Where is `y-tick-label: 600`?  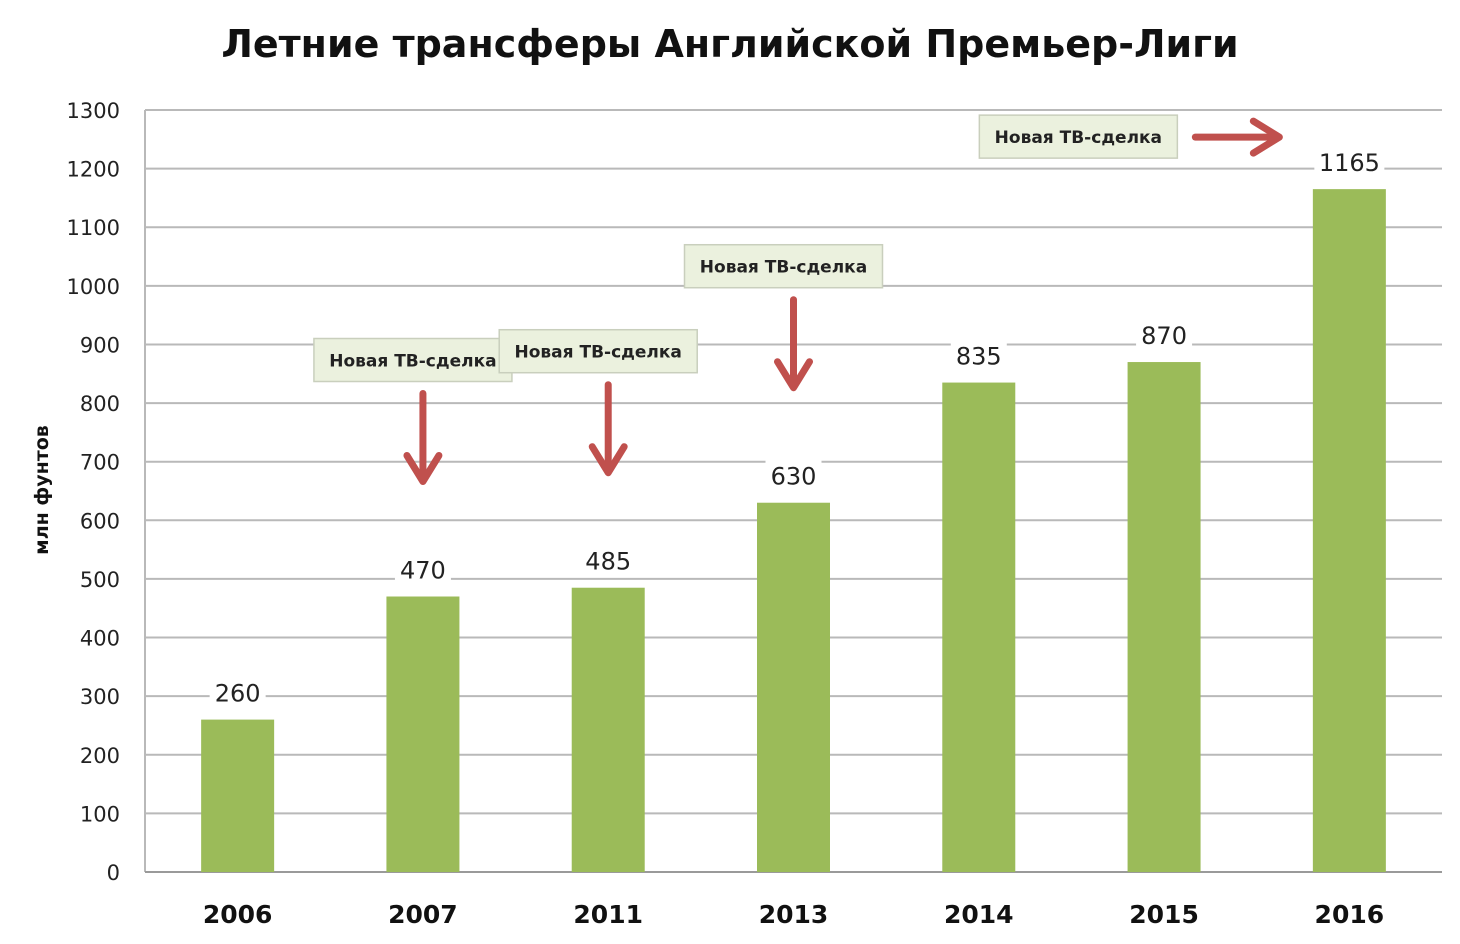 y-tick-label: 600 is located at coordinates (100, 521).